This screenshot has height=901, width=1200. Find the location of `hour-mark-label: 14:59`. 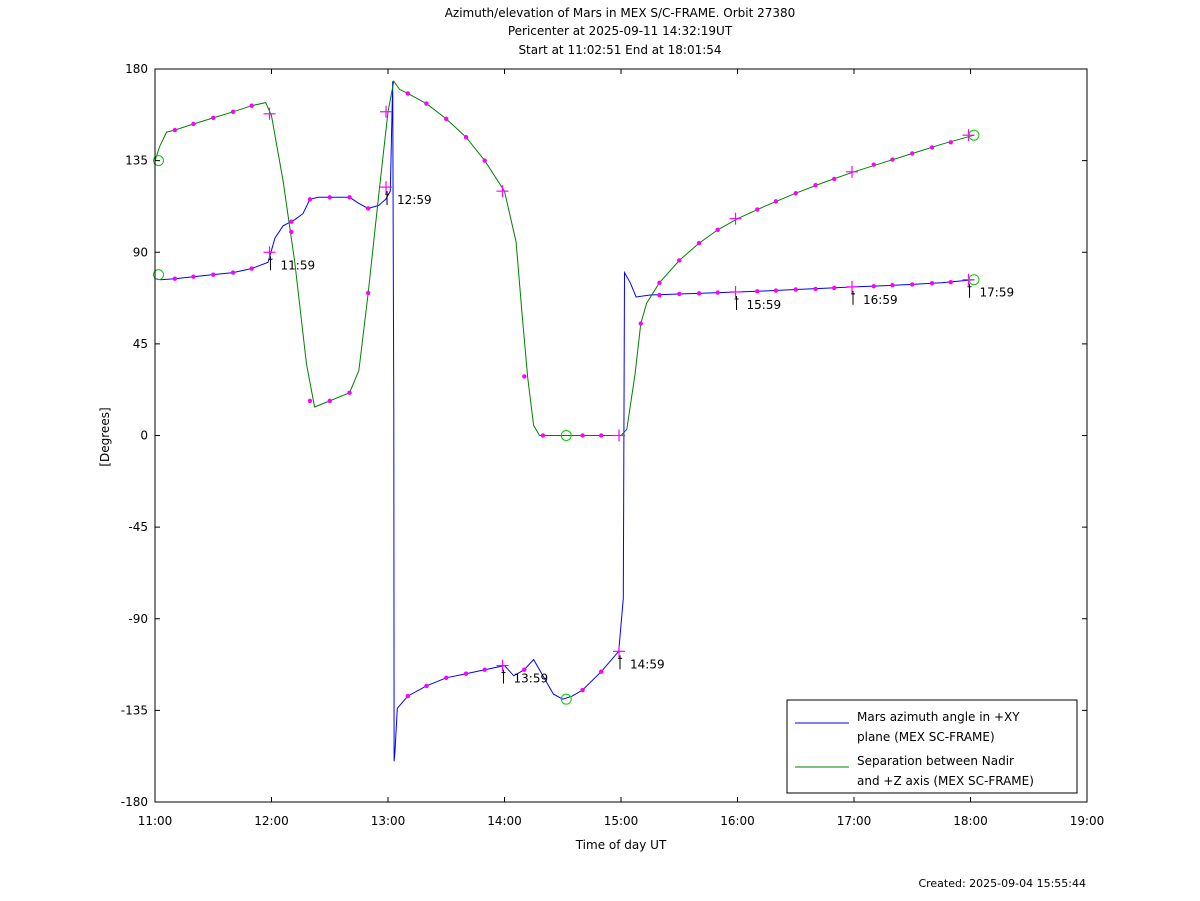

hour-mark-label: 14:59 is located at coordinates (647, 664).